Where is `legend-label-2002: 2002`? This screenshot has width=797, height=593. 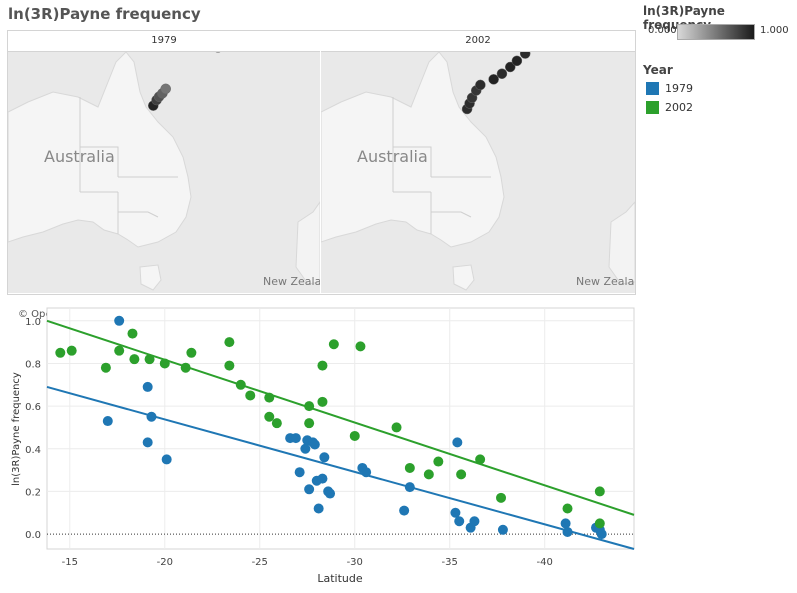 legend-label-2002: 2002 is located at coordinates (679, 107).